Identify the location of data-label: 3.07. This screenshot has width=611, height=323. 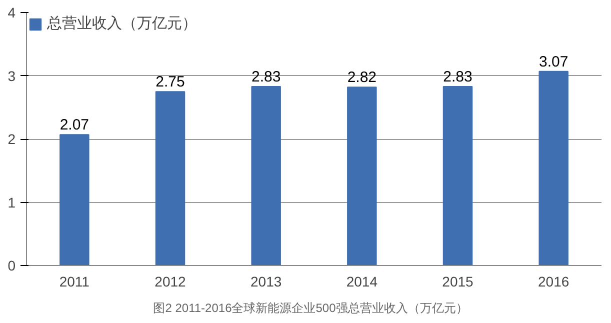
(553, 61).